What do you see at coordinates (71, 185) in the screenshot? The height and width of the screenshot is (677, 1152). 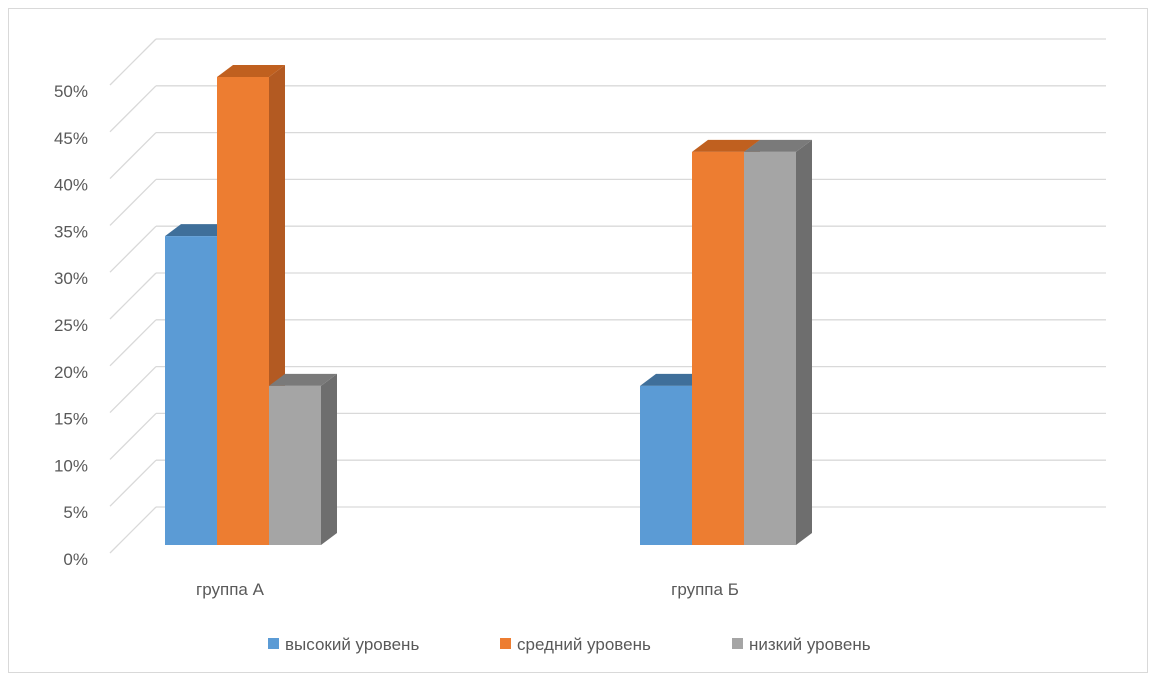 I see `y-tick-label: 40%` at bounding box center [71, 185].